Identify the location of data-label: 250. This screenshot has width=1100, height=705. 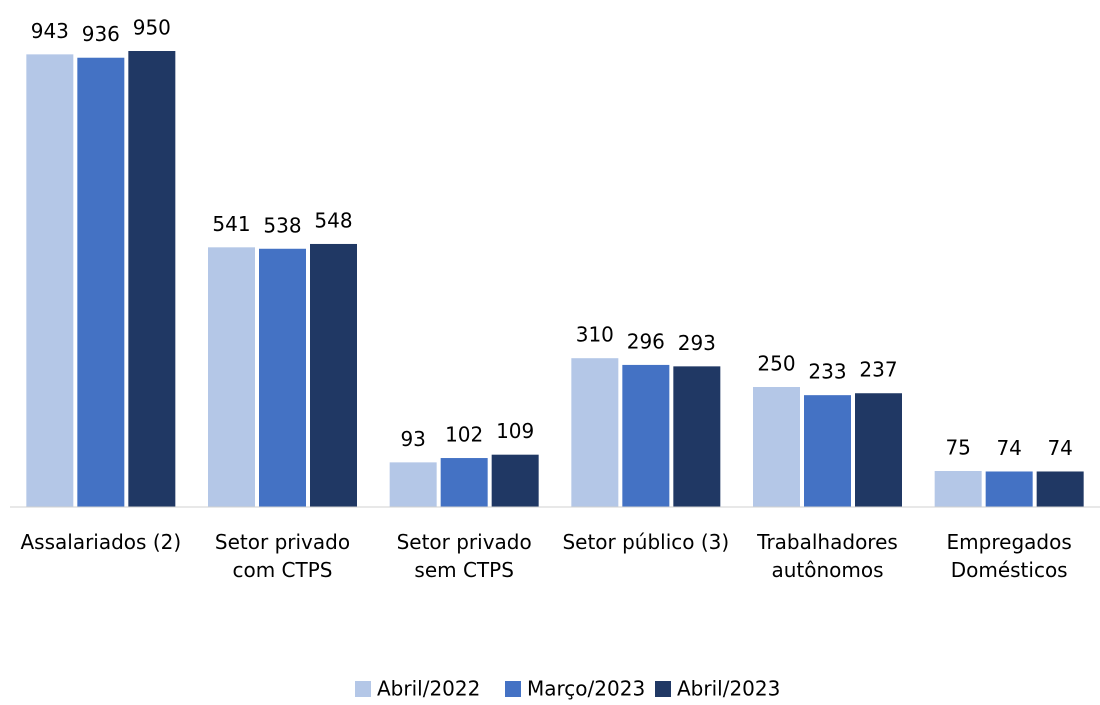
(776, 364).